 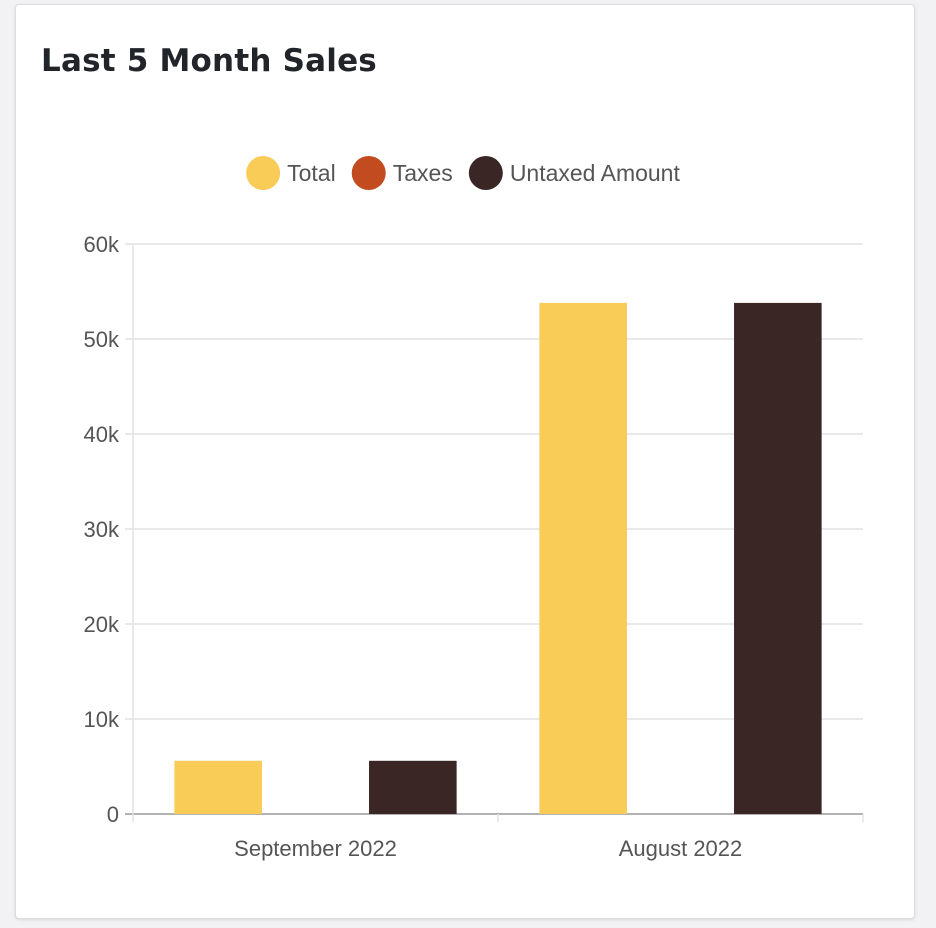 What do you see at coordinates (102, 719) in the screenshot?
I see `y-tick-label: 10k` at bounding box center [102, 719].